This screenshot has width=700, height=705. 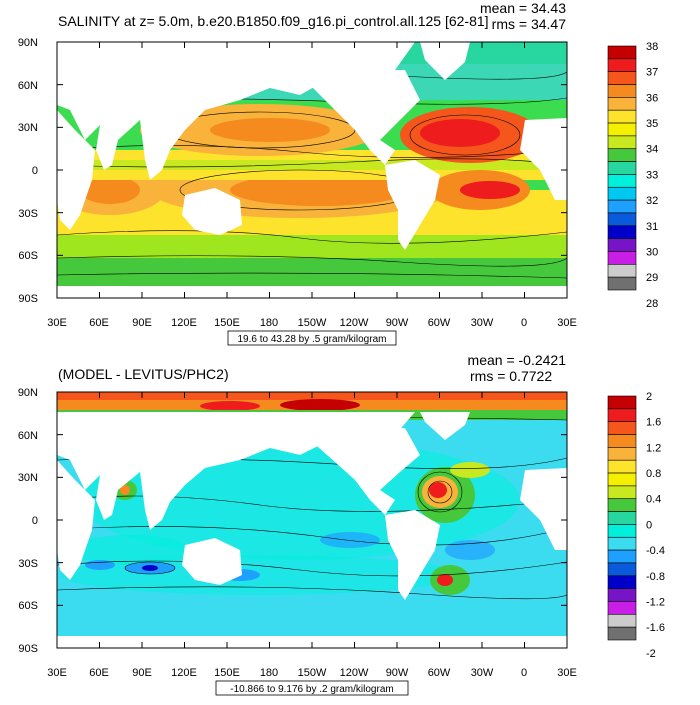 I want to click on colorbar-label: -0.4, so click(x=655, y=551).